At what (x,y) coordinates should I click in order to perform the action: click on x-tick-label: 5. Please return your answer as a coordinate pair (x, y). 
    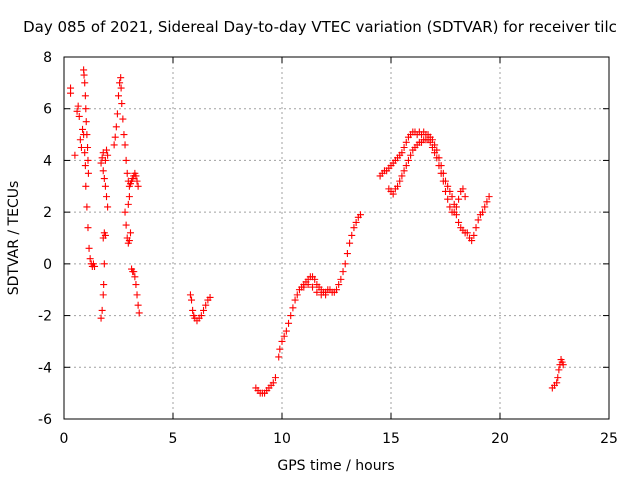
    Looking at the image, I should click on (173, 439).